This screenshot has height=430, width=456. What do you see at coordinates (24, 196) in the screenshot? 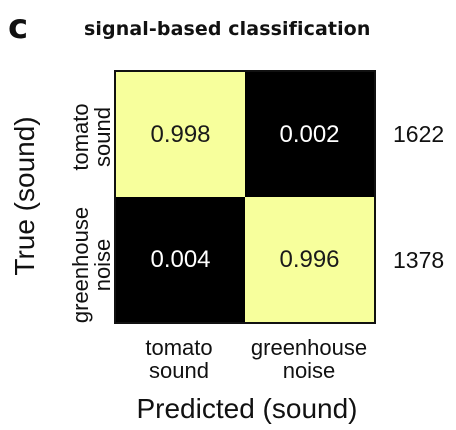
I see `y-axis-label: True (sound)` at bounding box center [24, 196].